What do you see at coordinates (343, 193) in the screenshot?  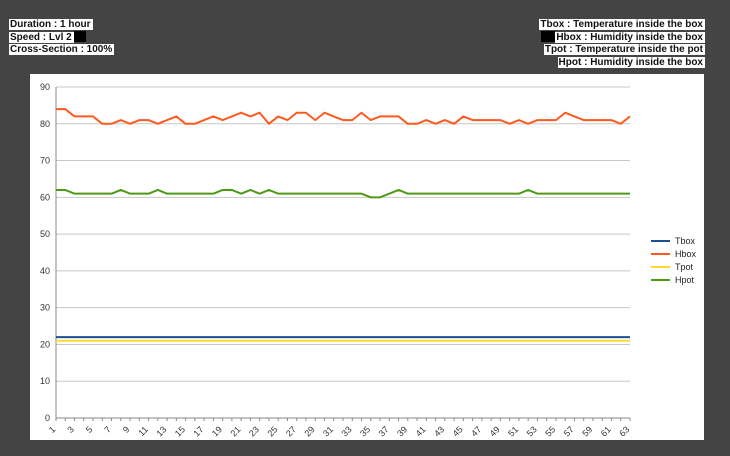 I see `series-line-hpot` at bounding box center [343, 193].